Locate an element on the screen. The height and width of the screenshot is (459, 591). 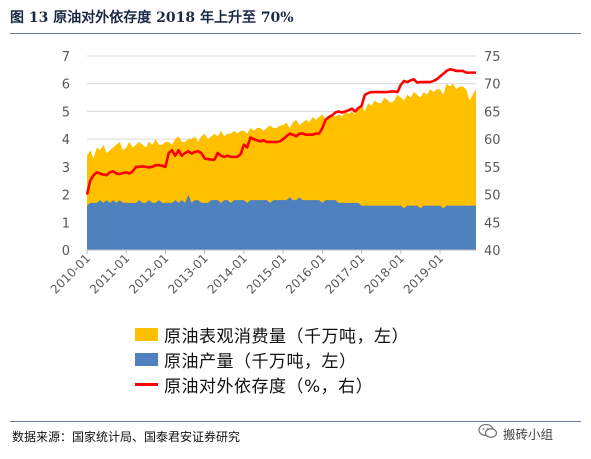
left-tick-label: 0 is located at coordinates (66, 251).